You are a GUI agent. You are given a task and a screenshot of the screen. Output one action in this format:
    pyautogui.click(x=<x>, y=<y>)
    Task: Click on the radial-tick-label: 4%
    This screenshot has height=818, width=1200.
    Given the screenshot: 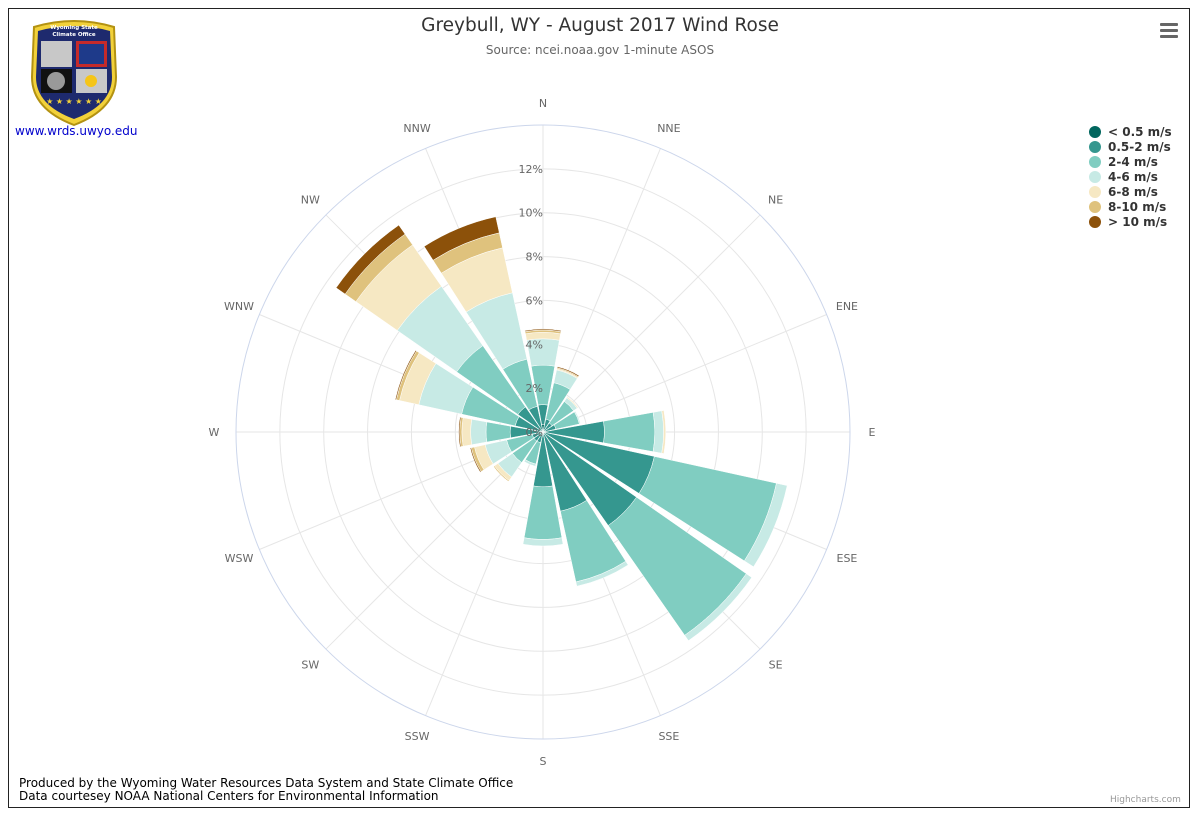 What is the action you would take?
    pyautogui.click(x=534, y=344)
    